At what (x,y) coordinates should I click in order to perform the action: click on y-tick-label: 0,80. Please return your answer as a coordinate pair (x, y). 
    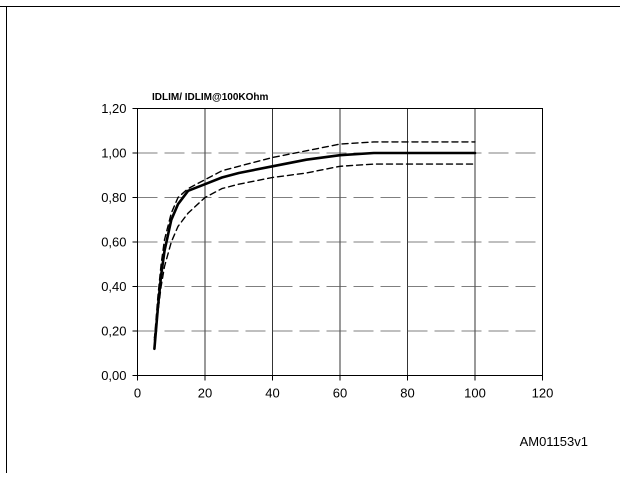
    Looking at the image, I should click on (113, 197).